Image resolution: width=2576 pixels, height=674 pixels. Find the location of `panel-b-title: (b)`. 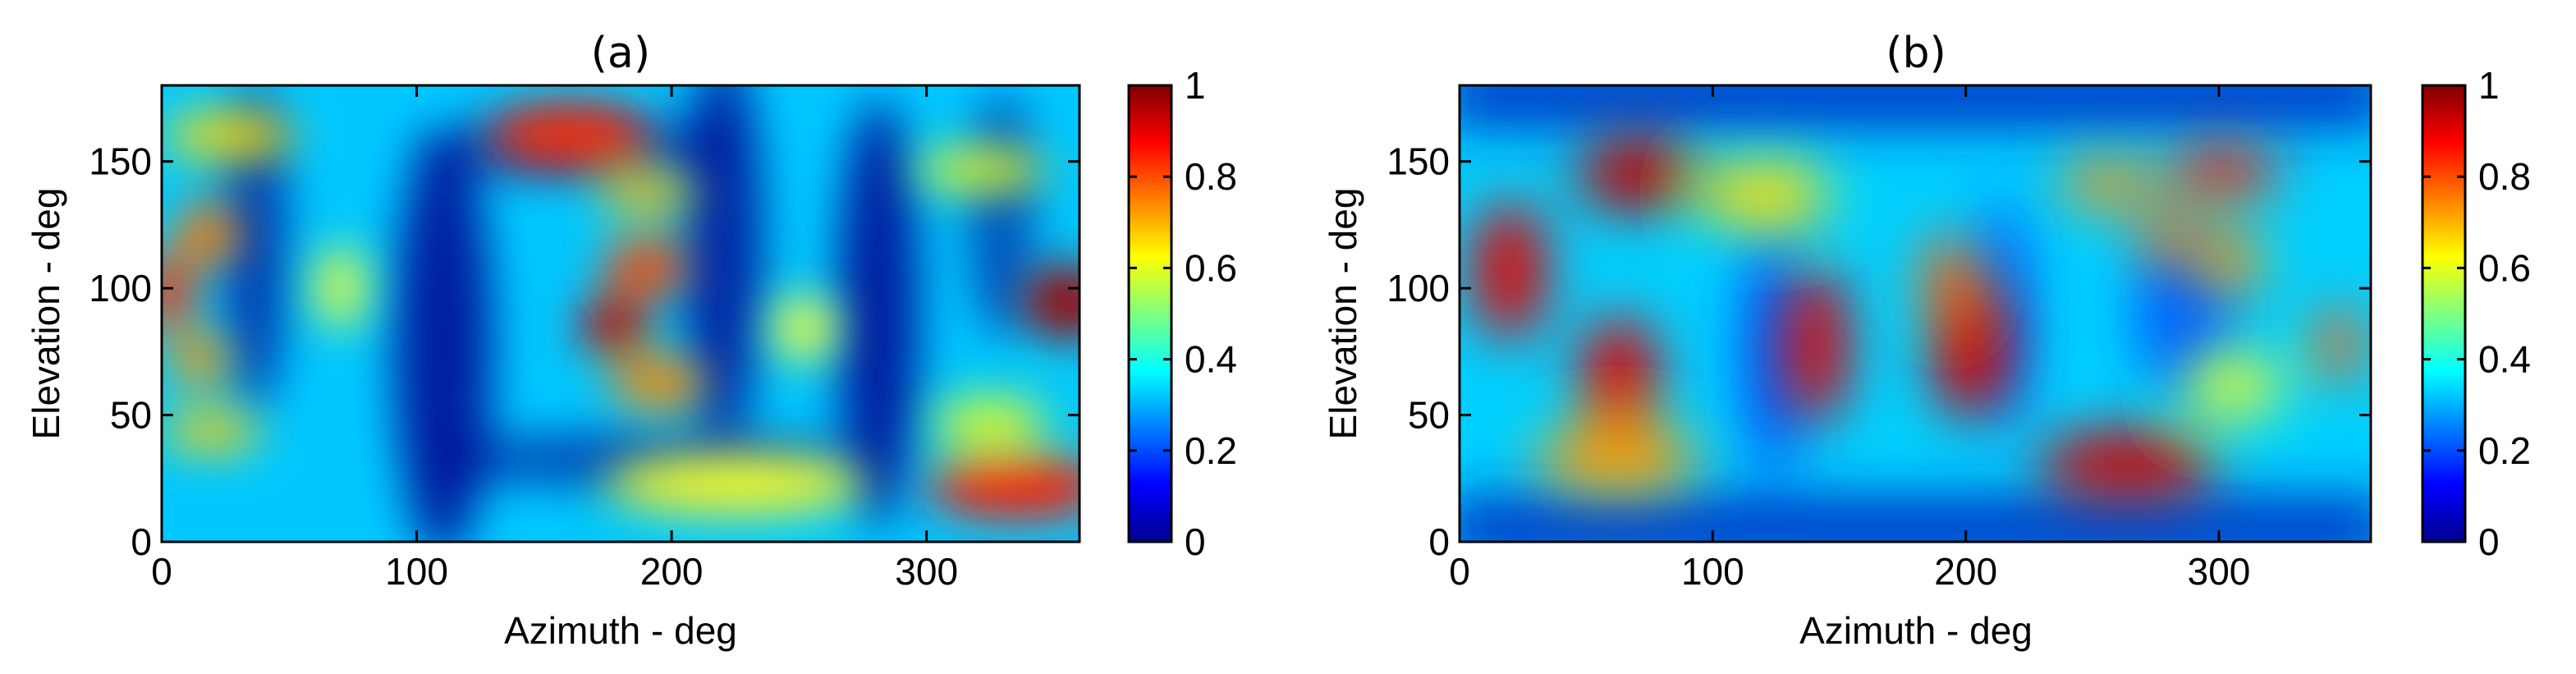

panel-b-title: (b) is located at coordinates (1916, 53).